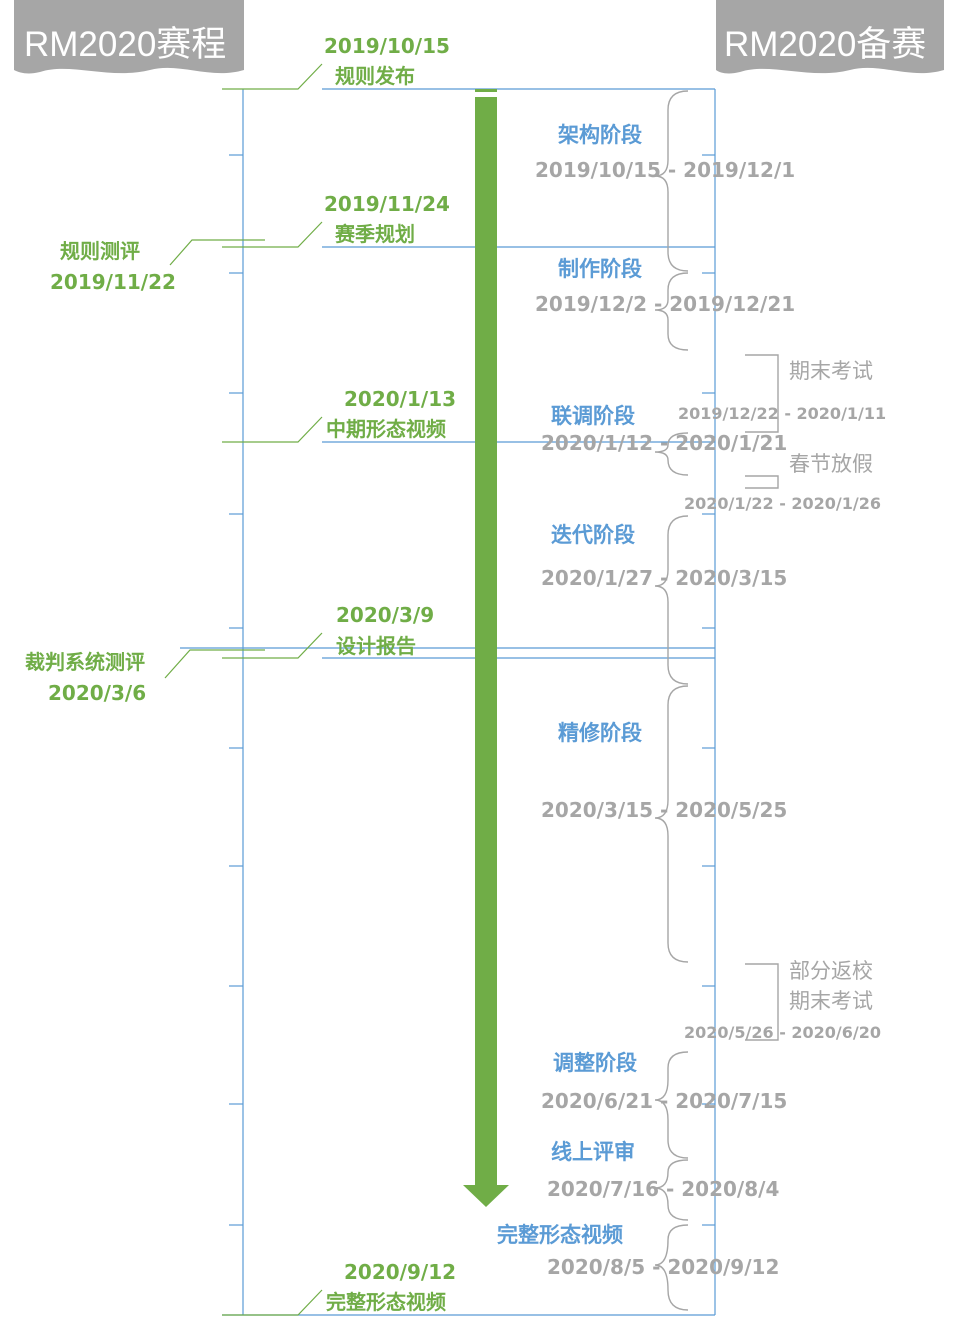 The width and height of the screenshot is (959, 1327). Describe the element at coordinates (782, 413) in the screenshot. I see `break-range: 2019/12/22 - 2020/1/11` at that location.